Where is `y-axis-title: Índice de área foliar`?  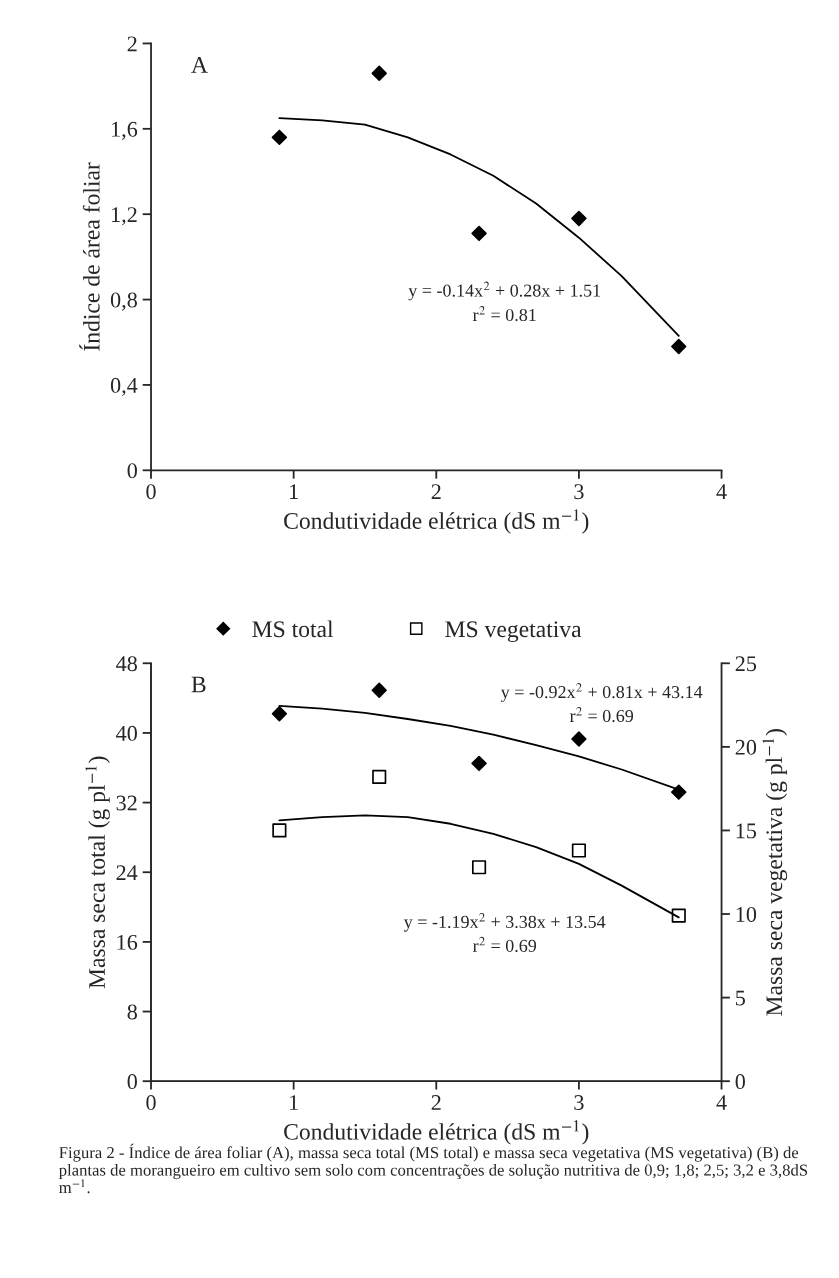
y-axis-title: Índice de área foliar is located at coordinates (89, 256).